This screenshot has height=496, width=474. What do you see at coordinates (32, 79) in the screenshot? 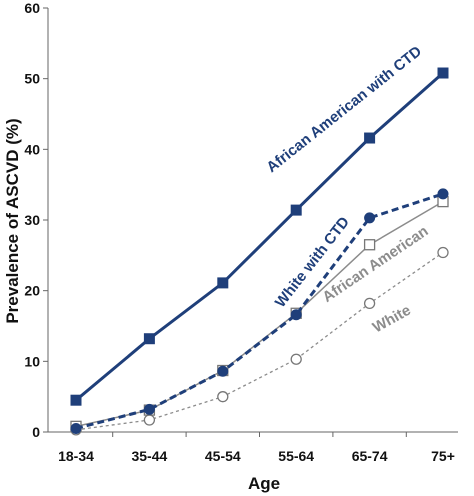
I see `y-tick-label: 50` at bounding box center [32, 79].